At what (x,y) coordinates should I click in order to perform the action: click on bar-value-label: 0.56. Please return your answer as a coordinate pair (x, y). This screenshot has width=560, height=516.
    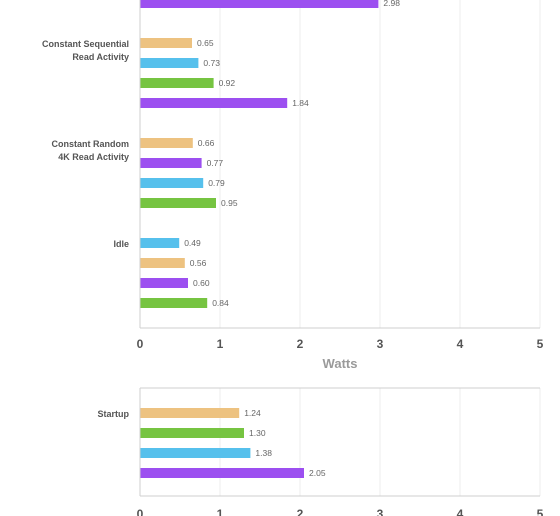
    Looking at the image, I should click on (198, 263).